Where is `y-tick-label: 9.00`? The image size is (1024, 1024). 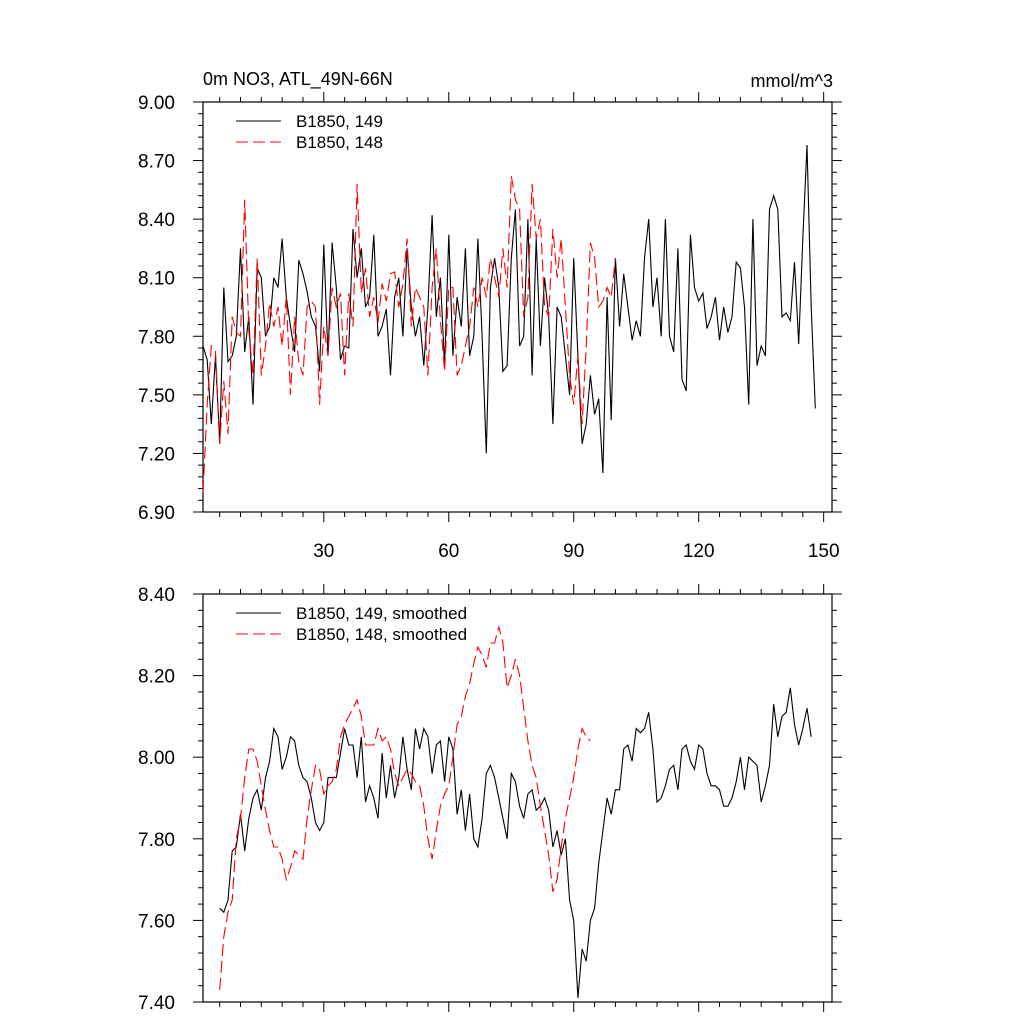
y-tick-label: 9.00 is located at coordinates (156, 103).